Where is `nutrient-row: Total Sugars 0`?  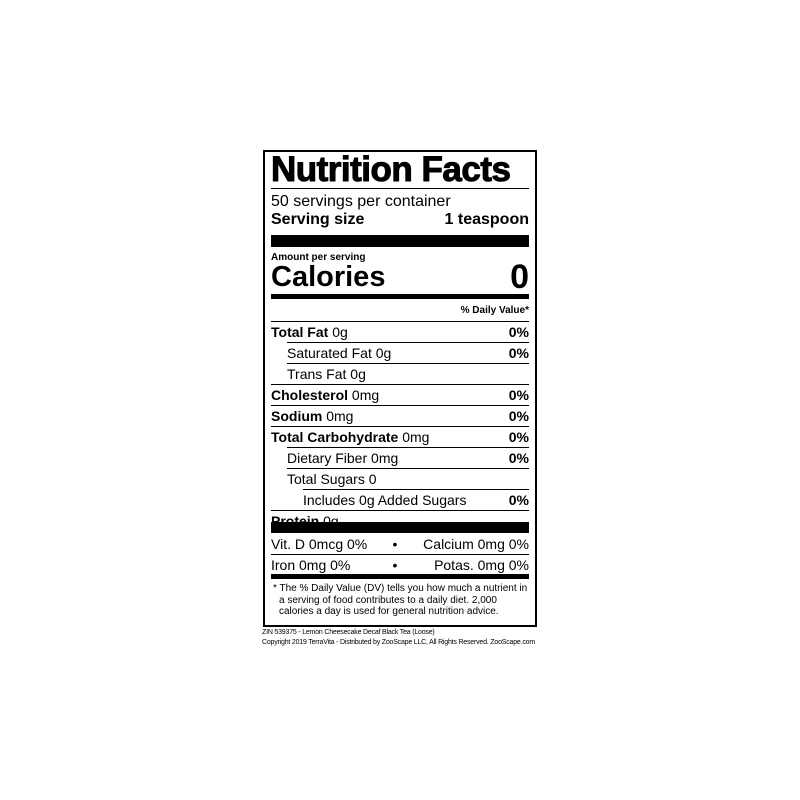
nutrient-row: Total Sugars 0 is located at coordinates (408, 478).